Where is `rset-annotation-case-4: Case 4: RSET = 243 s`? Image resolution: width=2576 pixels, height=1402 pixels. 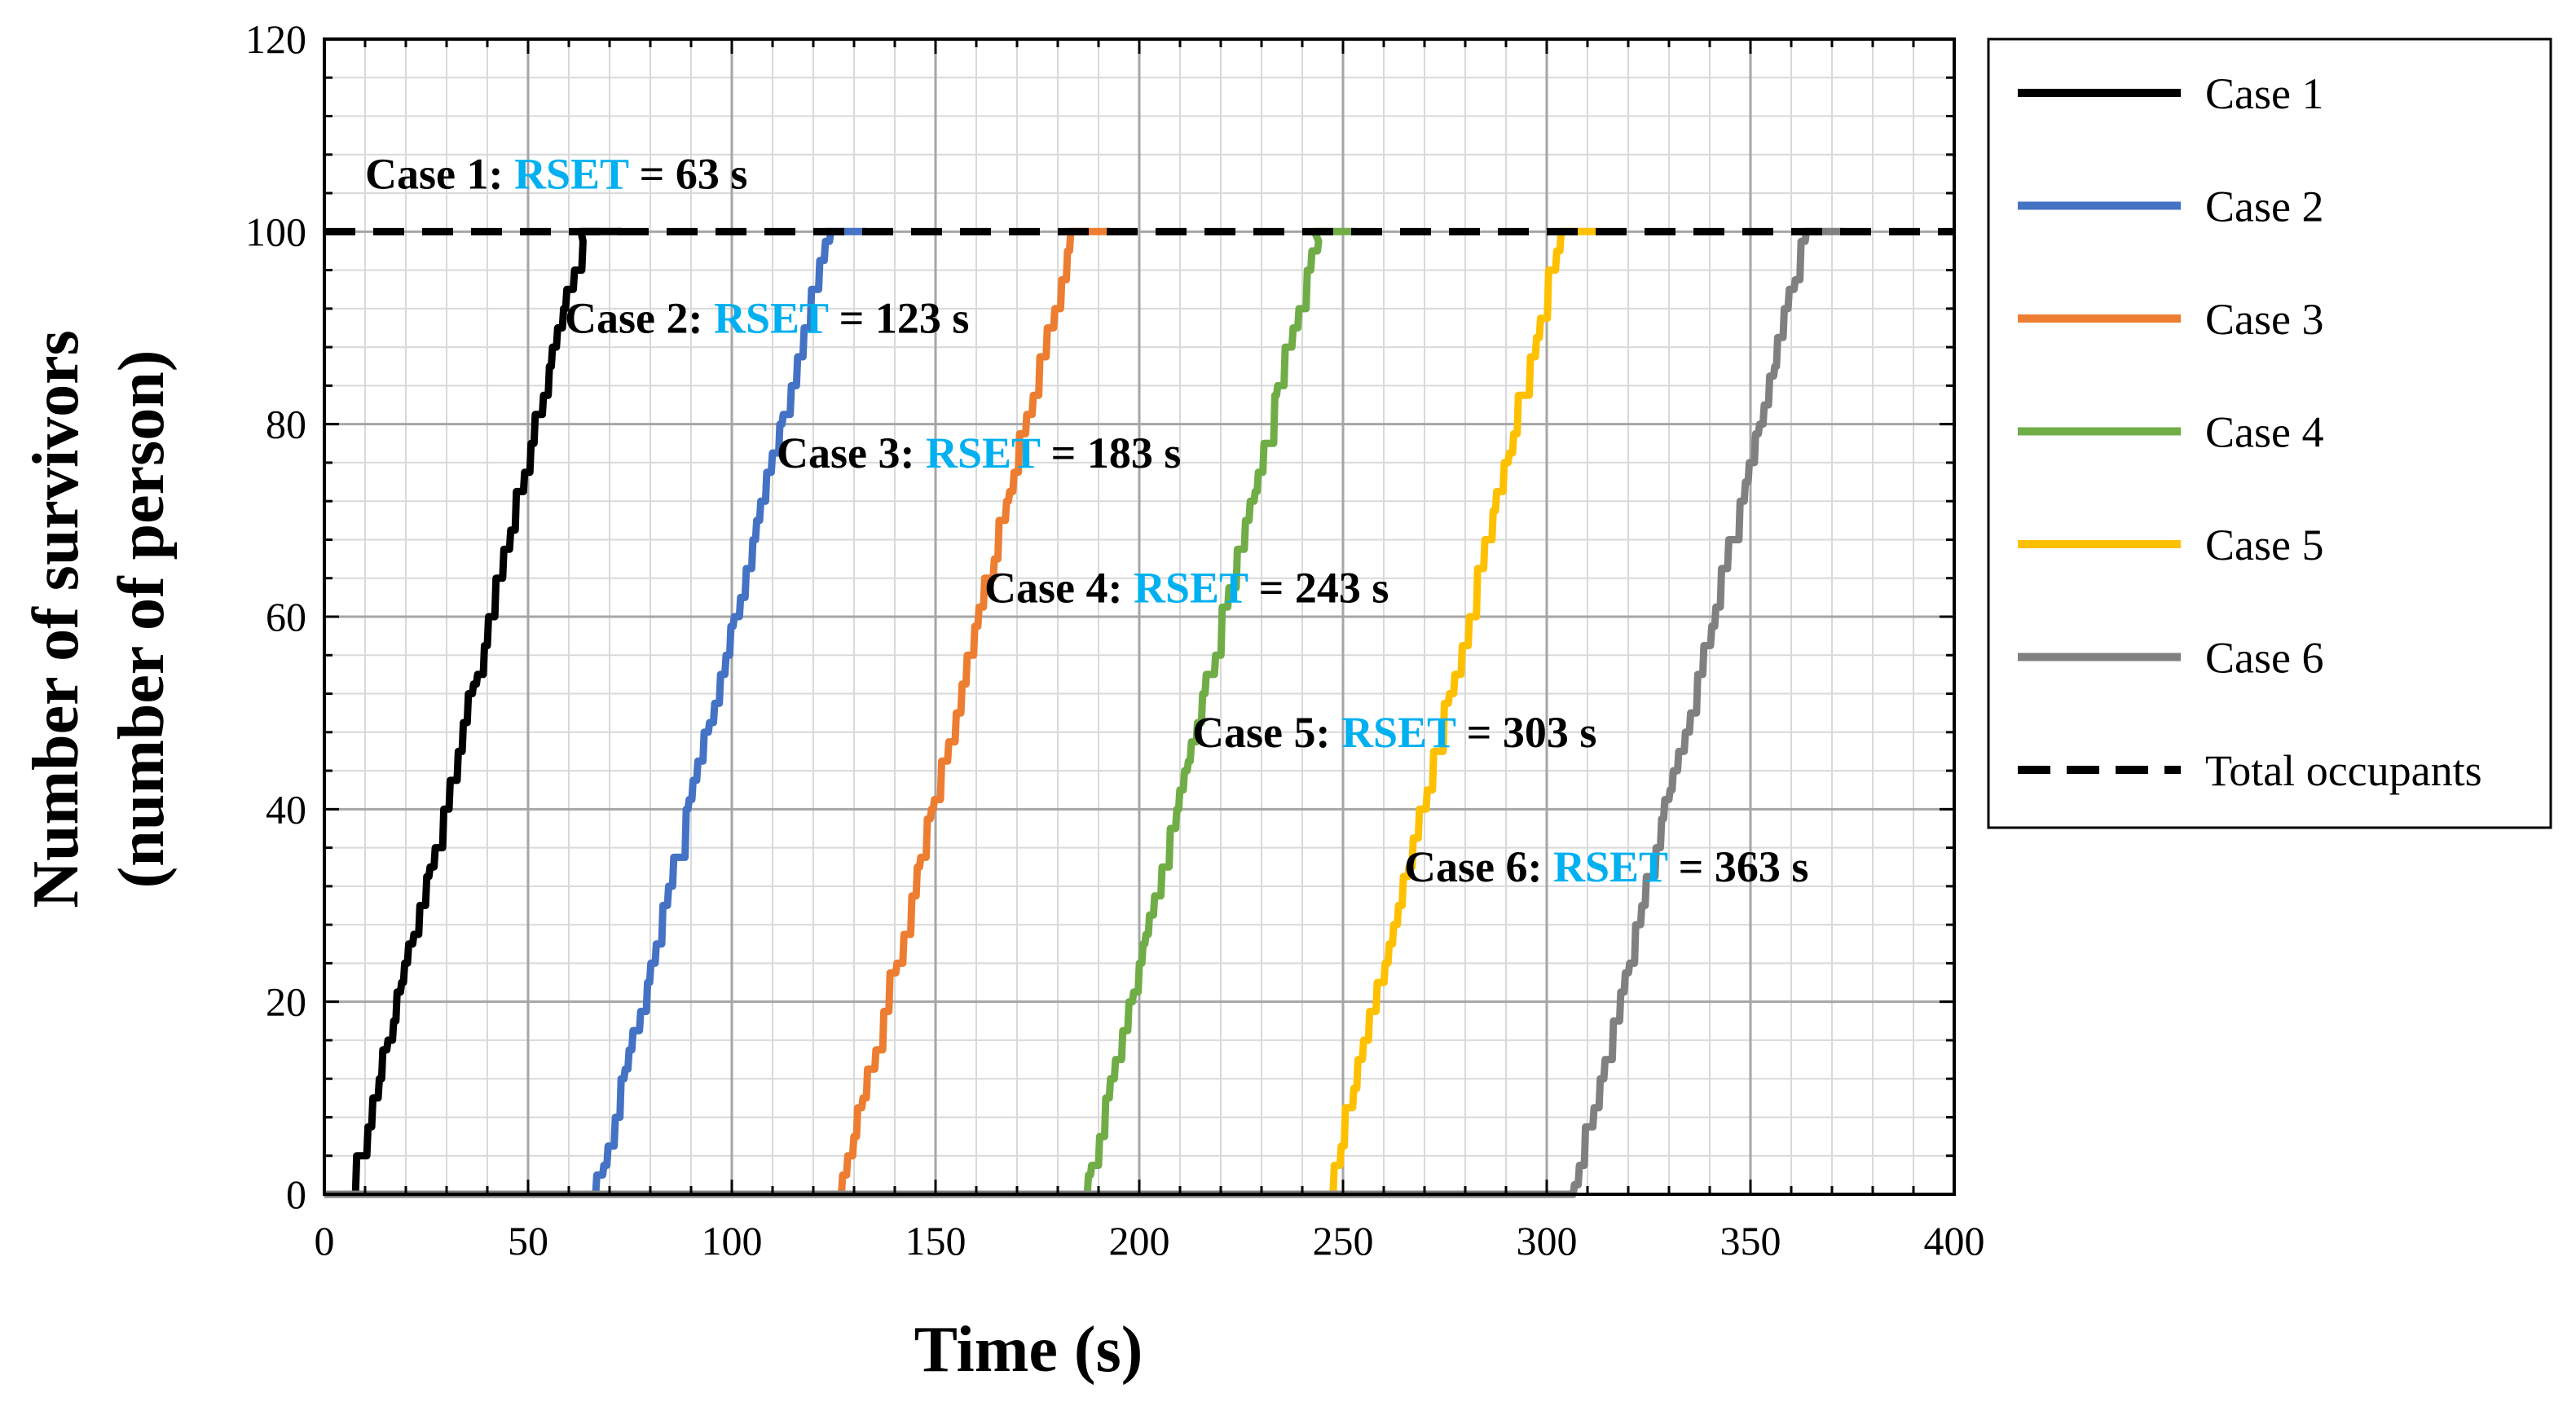 rset-annotation-case-4: Case 4: RSET = 243 s is located at coordinates (1186, 588).